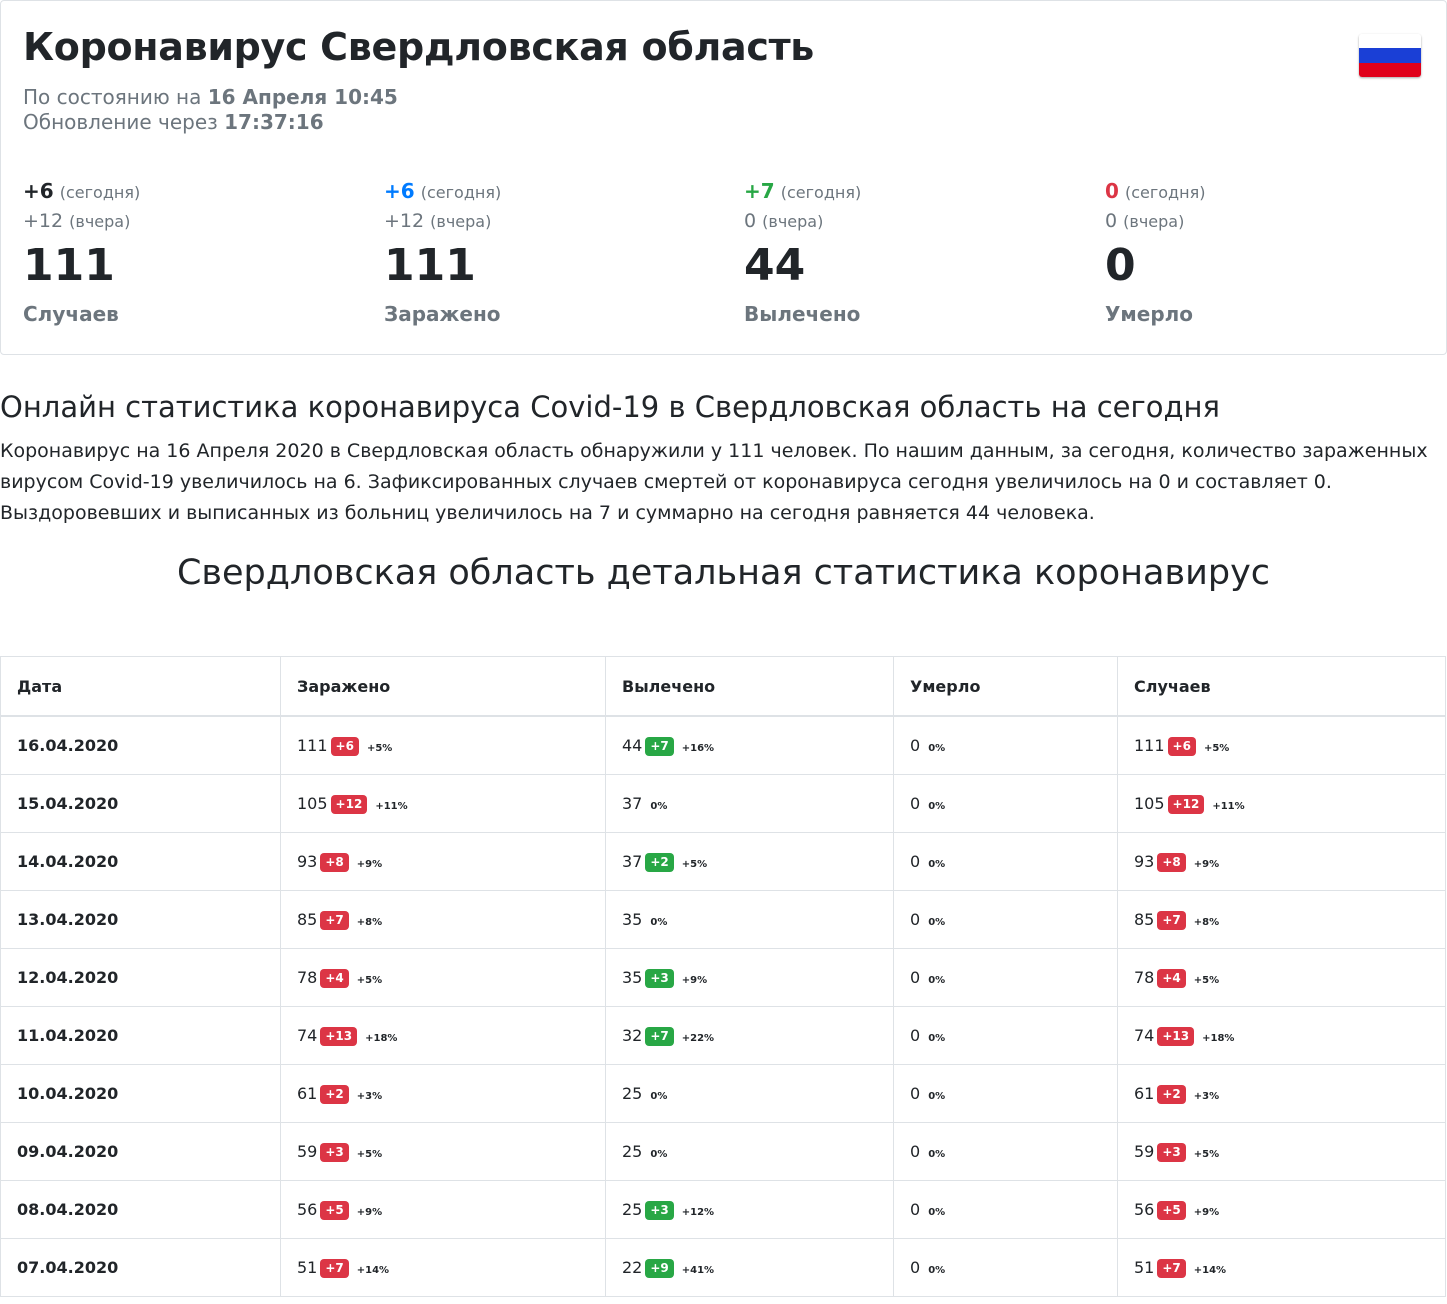 This screenshot has height=1304, width=1447. I want to click on stat-died: 0 (сегодня) 0 (вчера) 0 Умерло, so click(1275, 252).